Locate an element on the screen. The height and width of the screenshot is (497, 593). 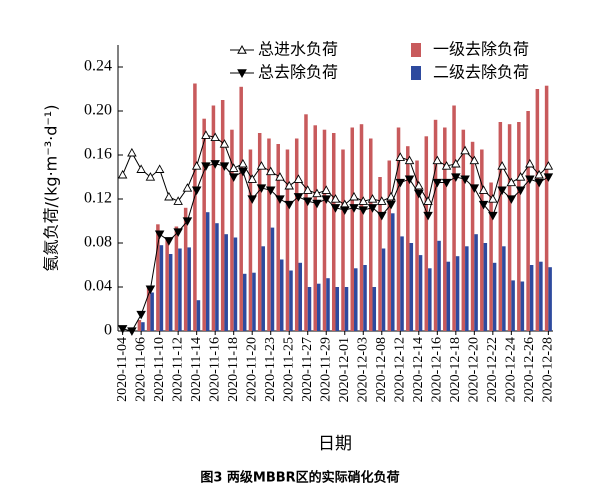
y-tick-label: 0.24 is located at coordinates (98, 66).